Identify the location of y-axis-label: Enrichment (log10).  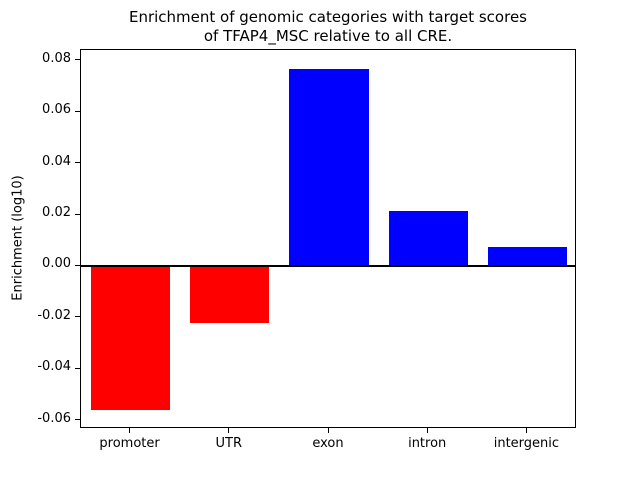
(18, 238).